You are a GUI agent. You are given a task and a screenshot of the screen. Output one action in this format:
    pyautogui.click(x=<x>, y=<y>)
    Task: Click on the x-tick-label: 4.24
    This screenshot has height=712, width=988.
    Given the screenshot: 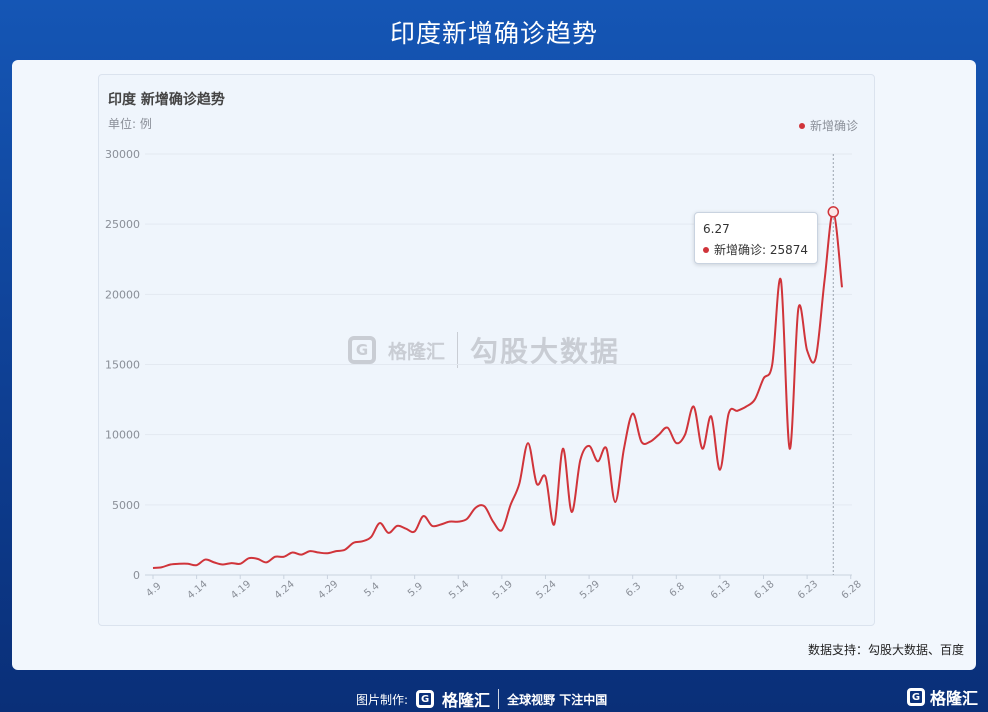 What is the action you would take?
    pyautogui.click(x=285, y=590)
    